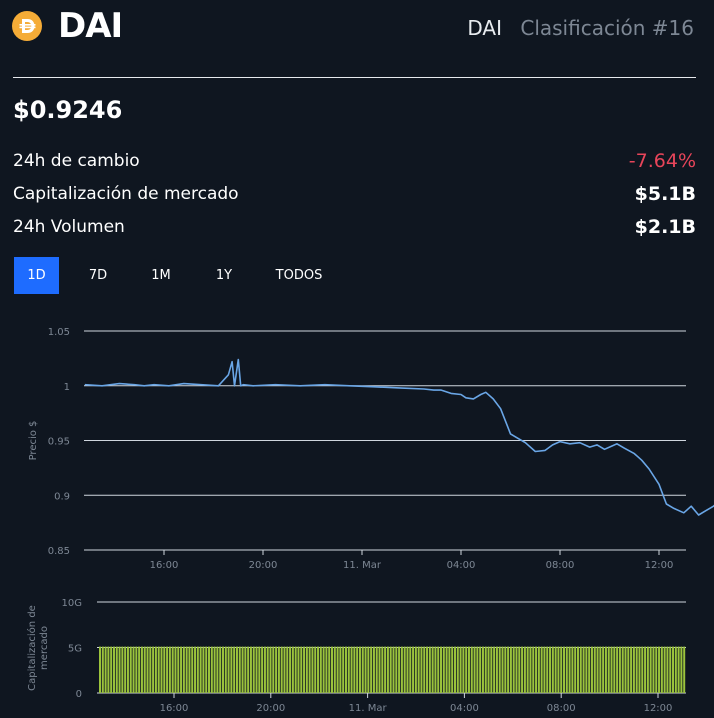 The width and height of the screenshot is (714, 718). Describe the element at coordinates (362, 565) in the screenshot. I see `price-x-tick-label: 11. Mar` at that location.